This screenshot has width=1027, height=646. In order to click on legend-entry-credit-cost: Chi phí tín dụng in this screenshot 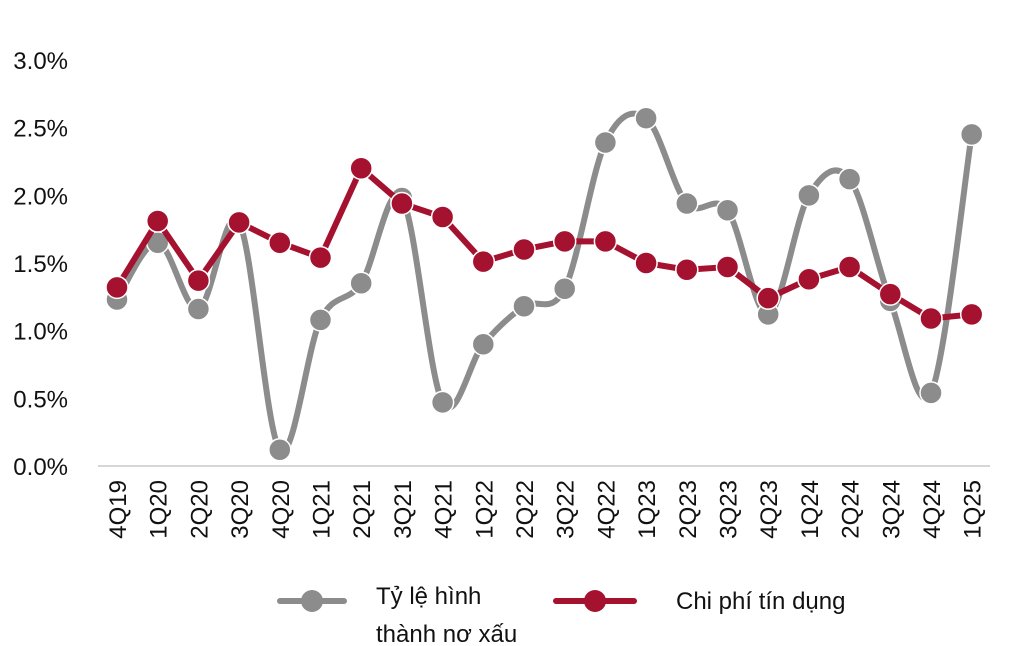, I will do `click(699, 601)`.